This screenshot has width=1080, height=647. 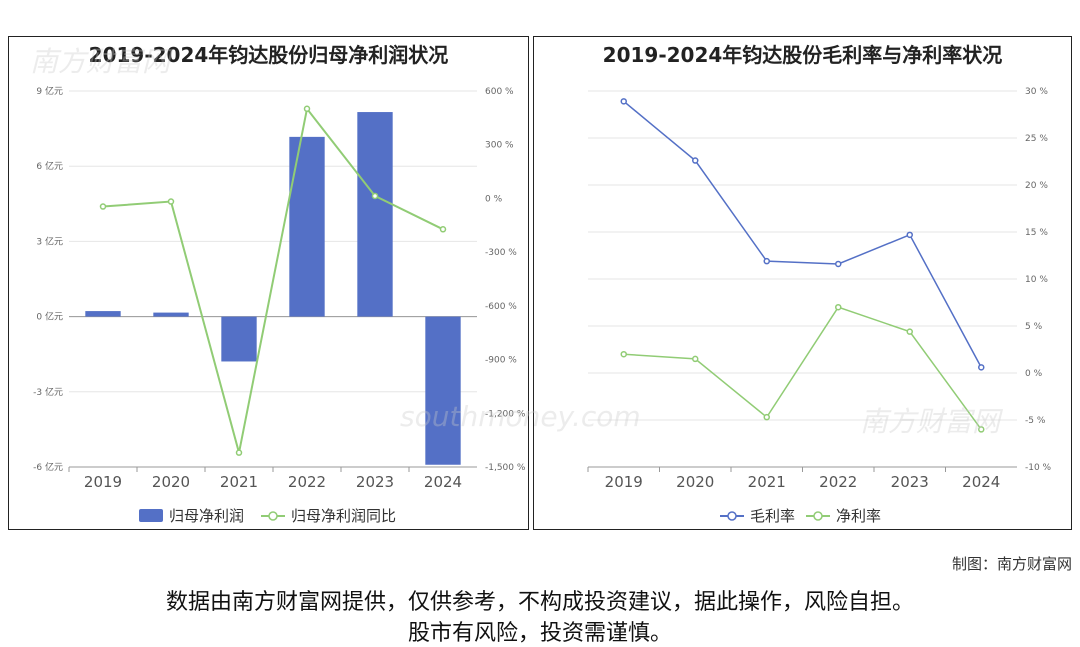 What do you see at coordinates (1036, 280) in the screenshot?
I see `y-right-tick-label: 10 %` at bounding box center [1036, 280].